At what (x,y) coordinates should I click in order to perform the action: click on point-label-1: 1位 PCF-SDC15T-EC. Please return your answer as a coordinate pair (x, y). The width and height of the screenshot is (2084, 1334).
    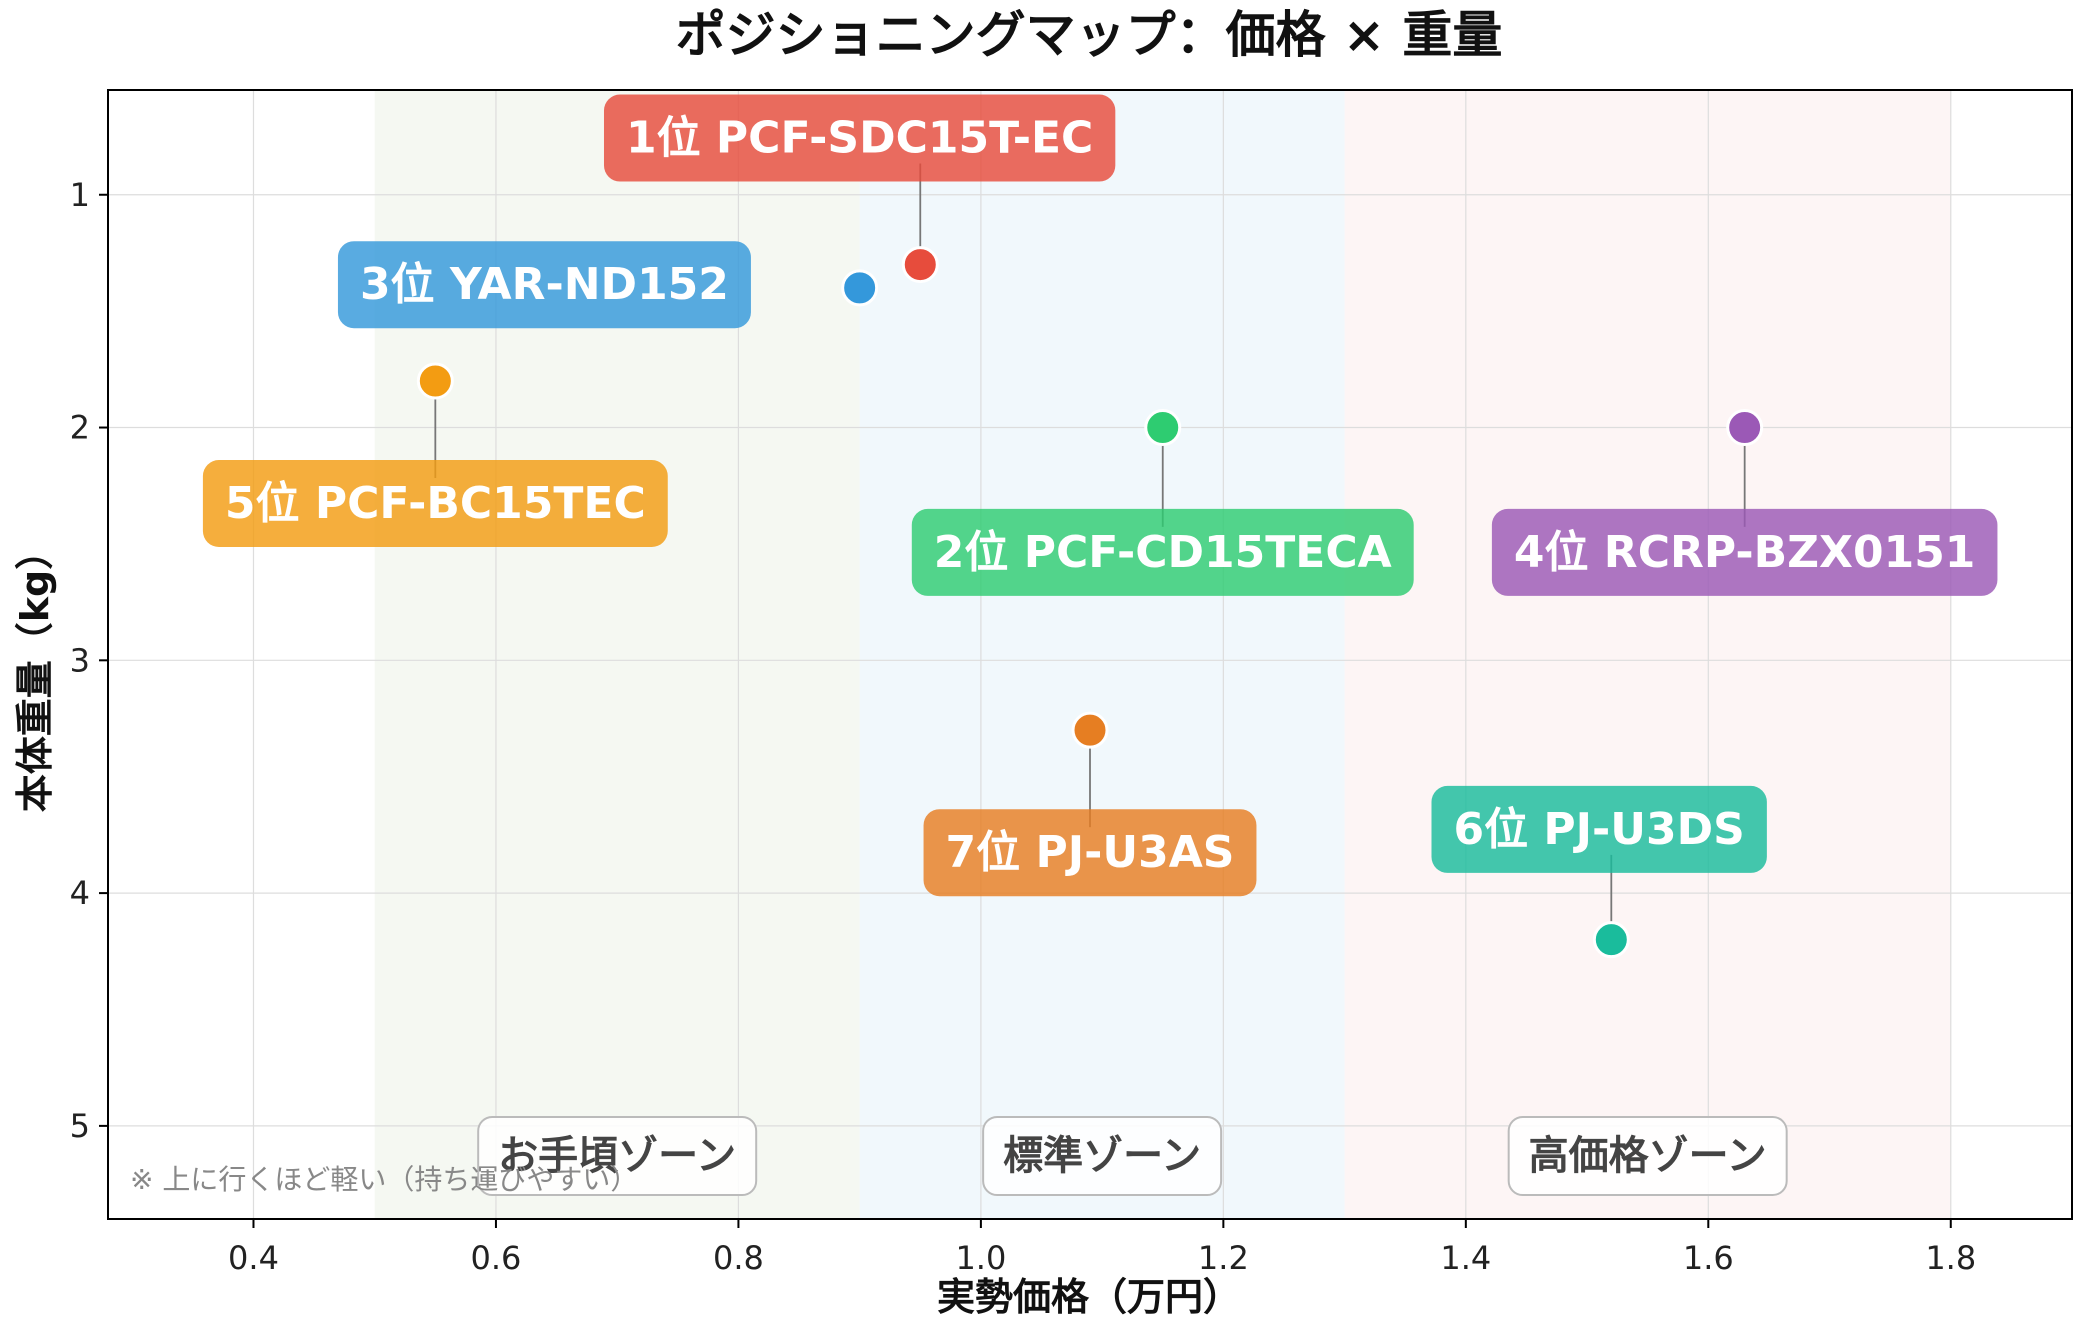
    Looking at the image, I should click on (859, 138).